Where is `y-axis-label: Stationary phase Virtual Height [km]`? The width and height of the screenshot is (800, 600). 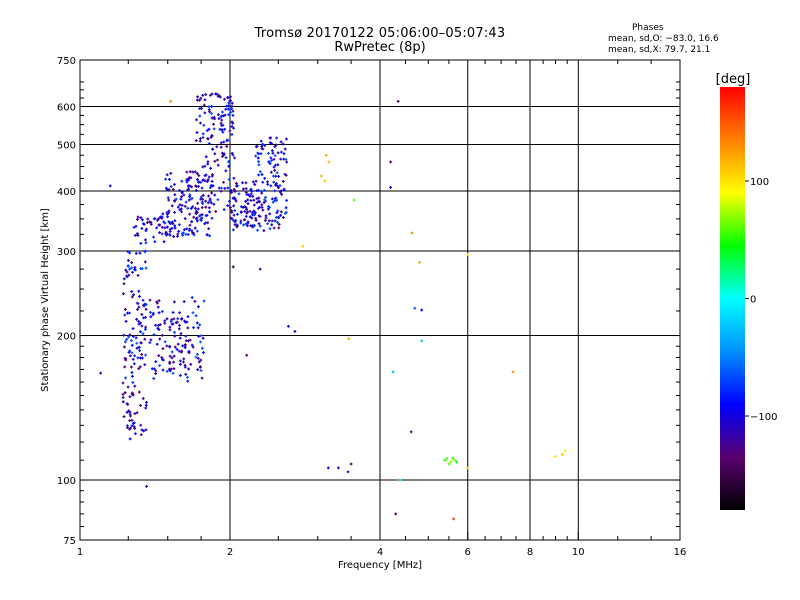 y-axis-label: Stationary phase Virtual Height [km] is located at coordinates (45, 300).